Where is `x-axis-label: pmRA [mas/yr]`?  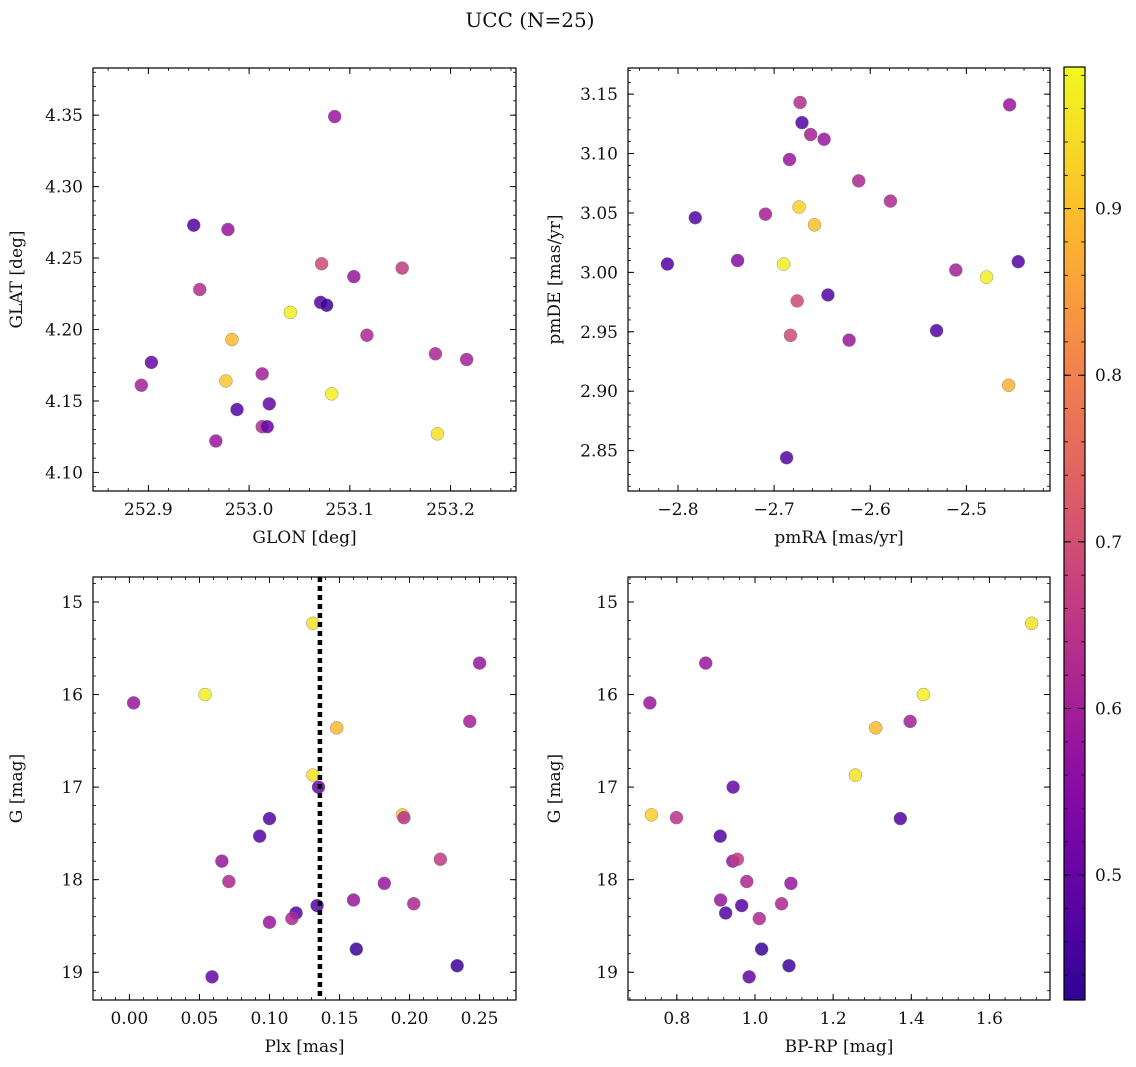 x-axis-label: pmRA [mas/yr] is located at coordinates (838, 538).